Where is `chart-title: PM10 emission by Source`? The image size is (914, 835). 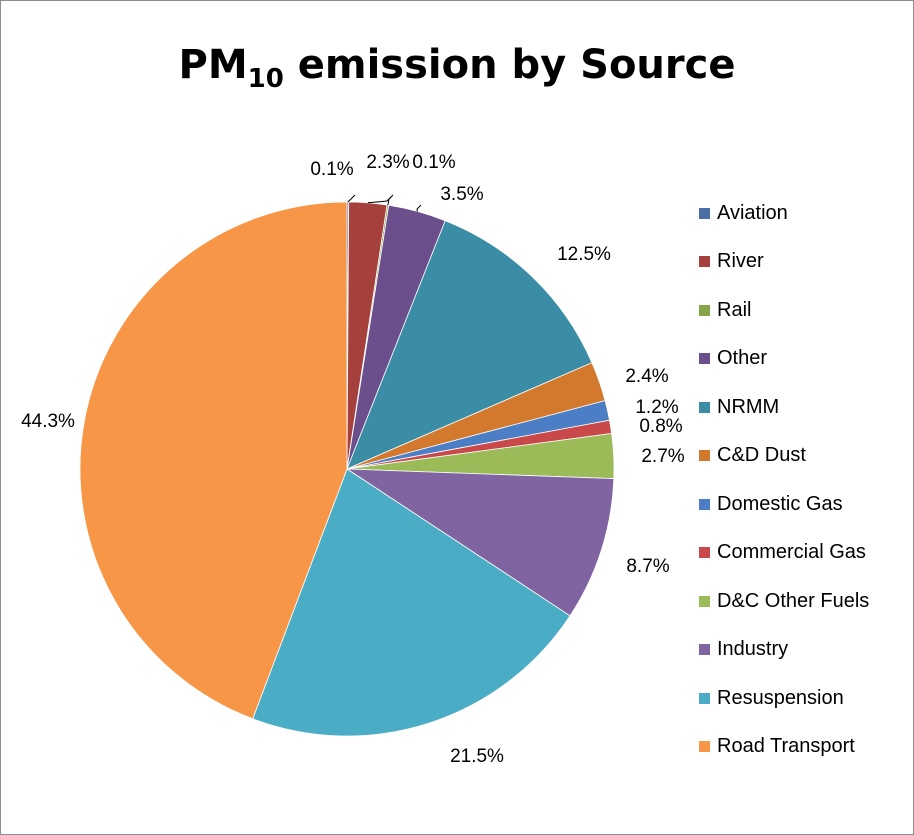
chart-title: PM10 emission by Source is located at coordinates (457, 65).